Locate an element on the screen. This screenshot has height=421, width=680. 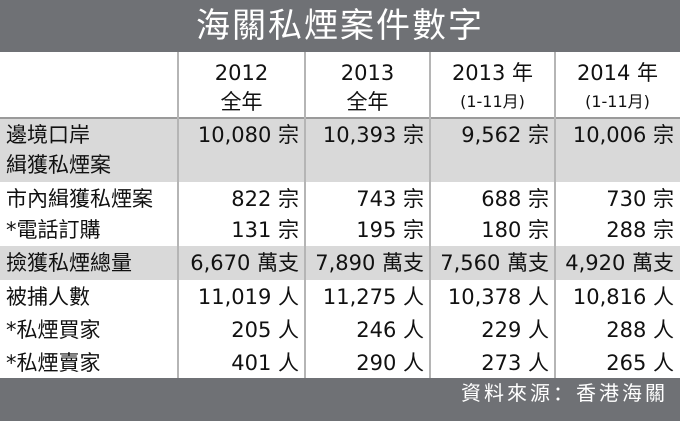
cell: 10,393 宗 is located at coordinates (373, 135).